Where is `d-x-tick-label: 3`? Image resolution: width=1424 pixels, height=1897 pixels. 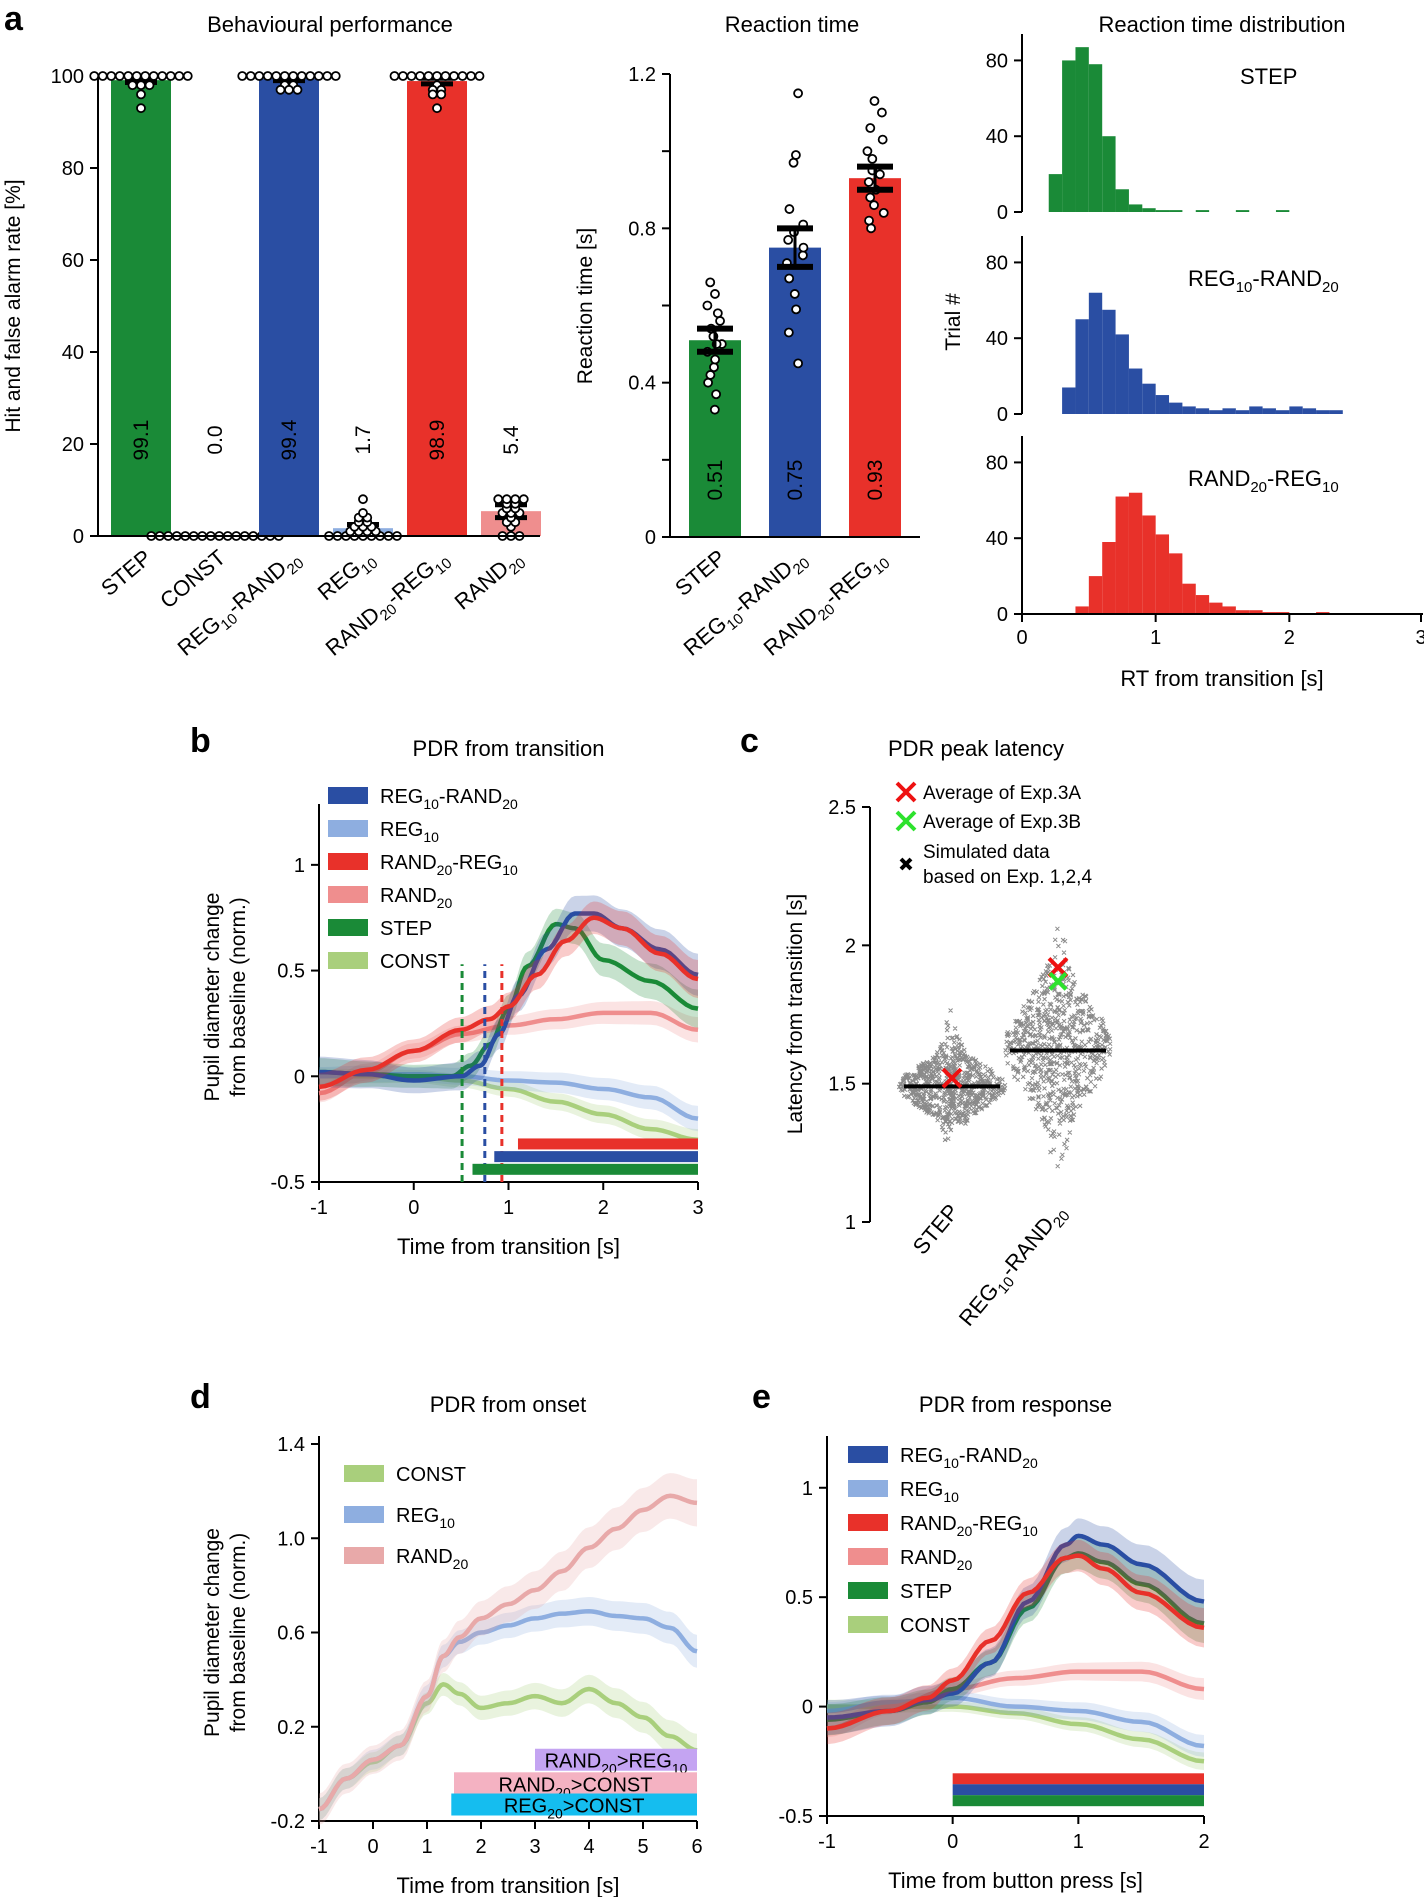 d-x-tick-label: 3 is located at coordinates (534, 1847).